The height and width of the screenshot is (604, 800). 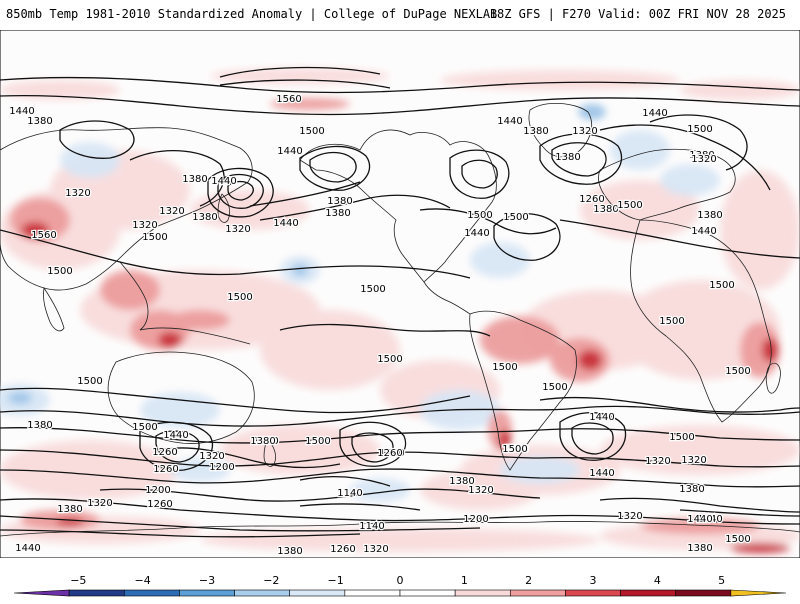 I want to click on colorbar: −5 −4 −3 −2 −1 0 1 2 3 4 5, so click(x=400, y=586).